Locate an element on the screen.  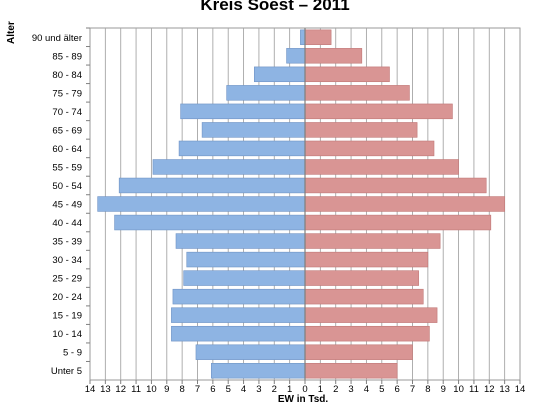
x-tick-label: 0 is located at coordinates (304, 389).